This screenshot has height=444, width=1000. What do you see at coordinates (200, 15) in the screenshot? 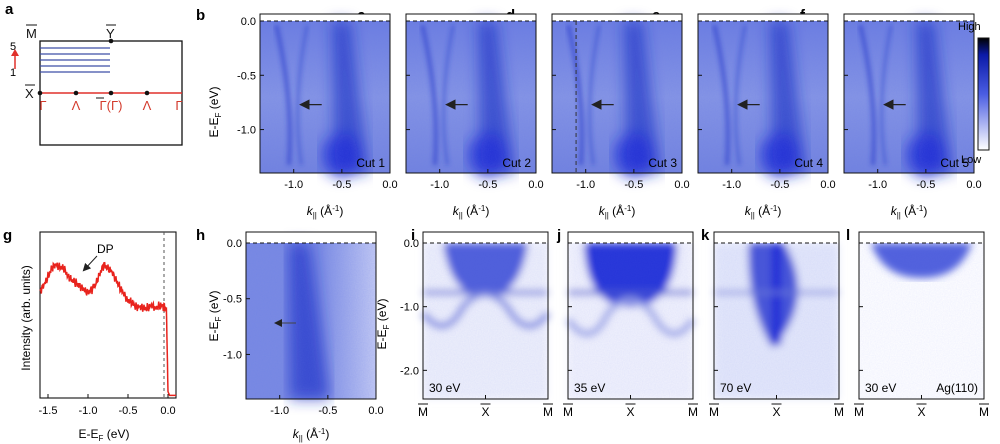
I see `panel-label-b: b` at bounding box center [200, 15].